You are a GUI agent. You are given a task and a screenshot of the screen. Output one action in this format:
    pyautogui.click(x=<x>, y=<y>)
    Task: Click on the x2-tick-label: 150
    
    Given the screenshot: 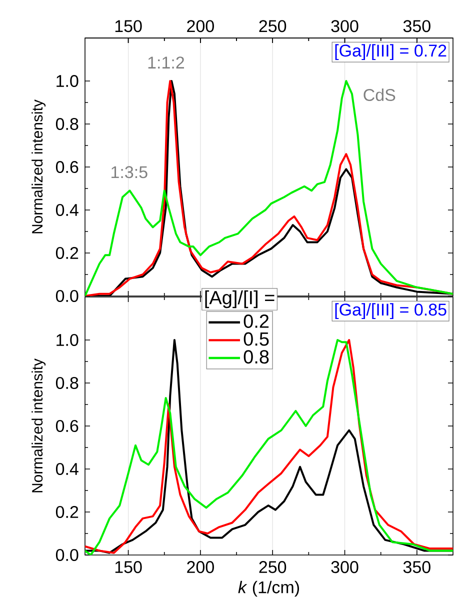 What is the action you would take?
    pyautogui.click(x=128, y=26)
    